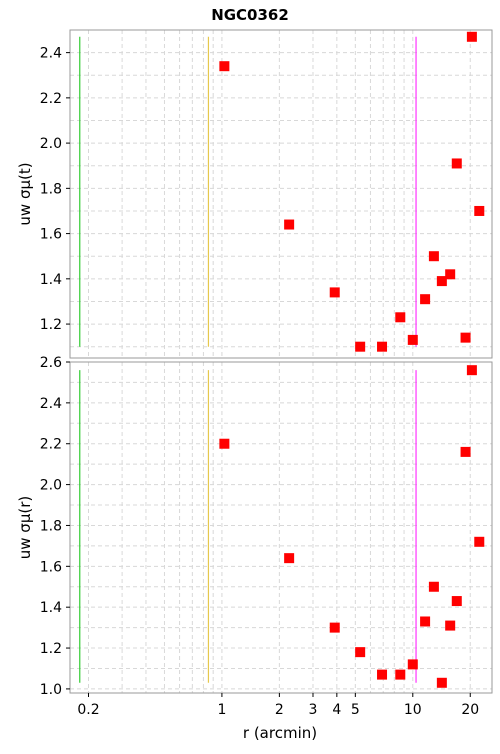 The width and height of the screenshot is (500, 754). What do you see at coordinates (25, 527) in the screenshot?
I see `y-axis-label-2: uw σμ(r)` at bounding box center [25, 527].